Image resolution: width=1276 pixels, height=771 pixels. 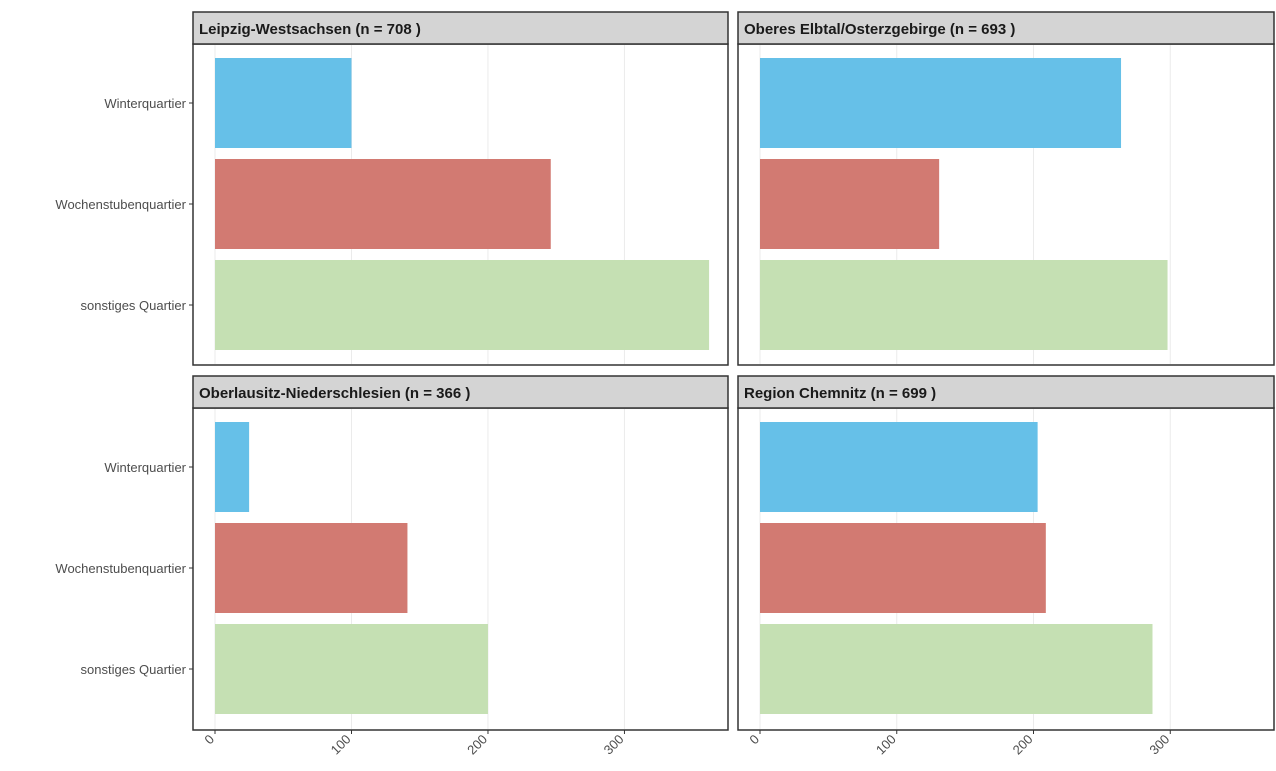 I want to click on panel-title: Region Chemnitz (n = 699 ), so click(x=840, y=393).